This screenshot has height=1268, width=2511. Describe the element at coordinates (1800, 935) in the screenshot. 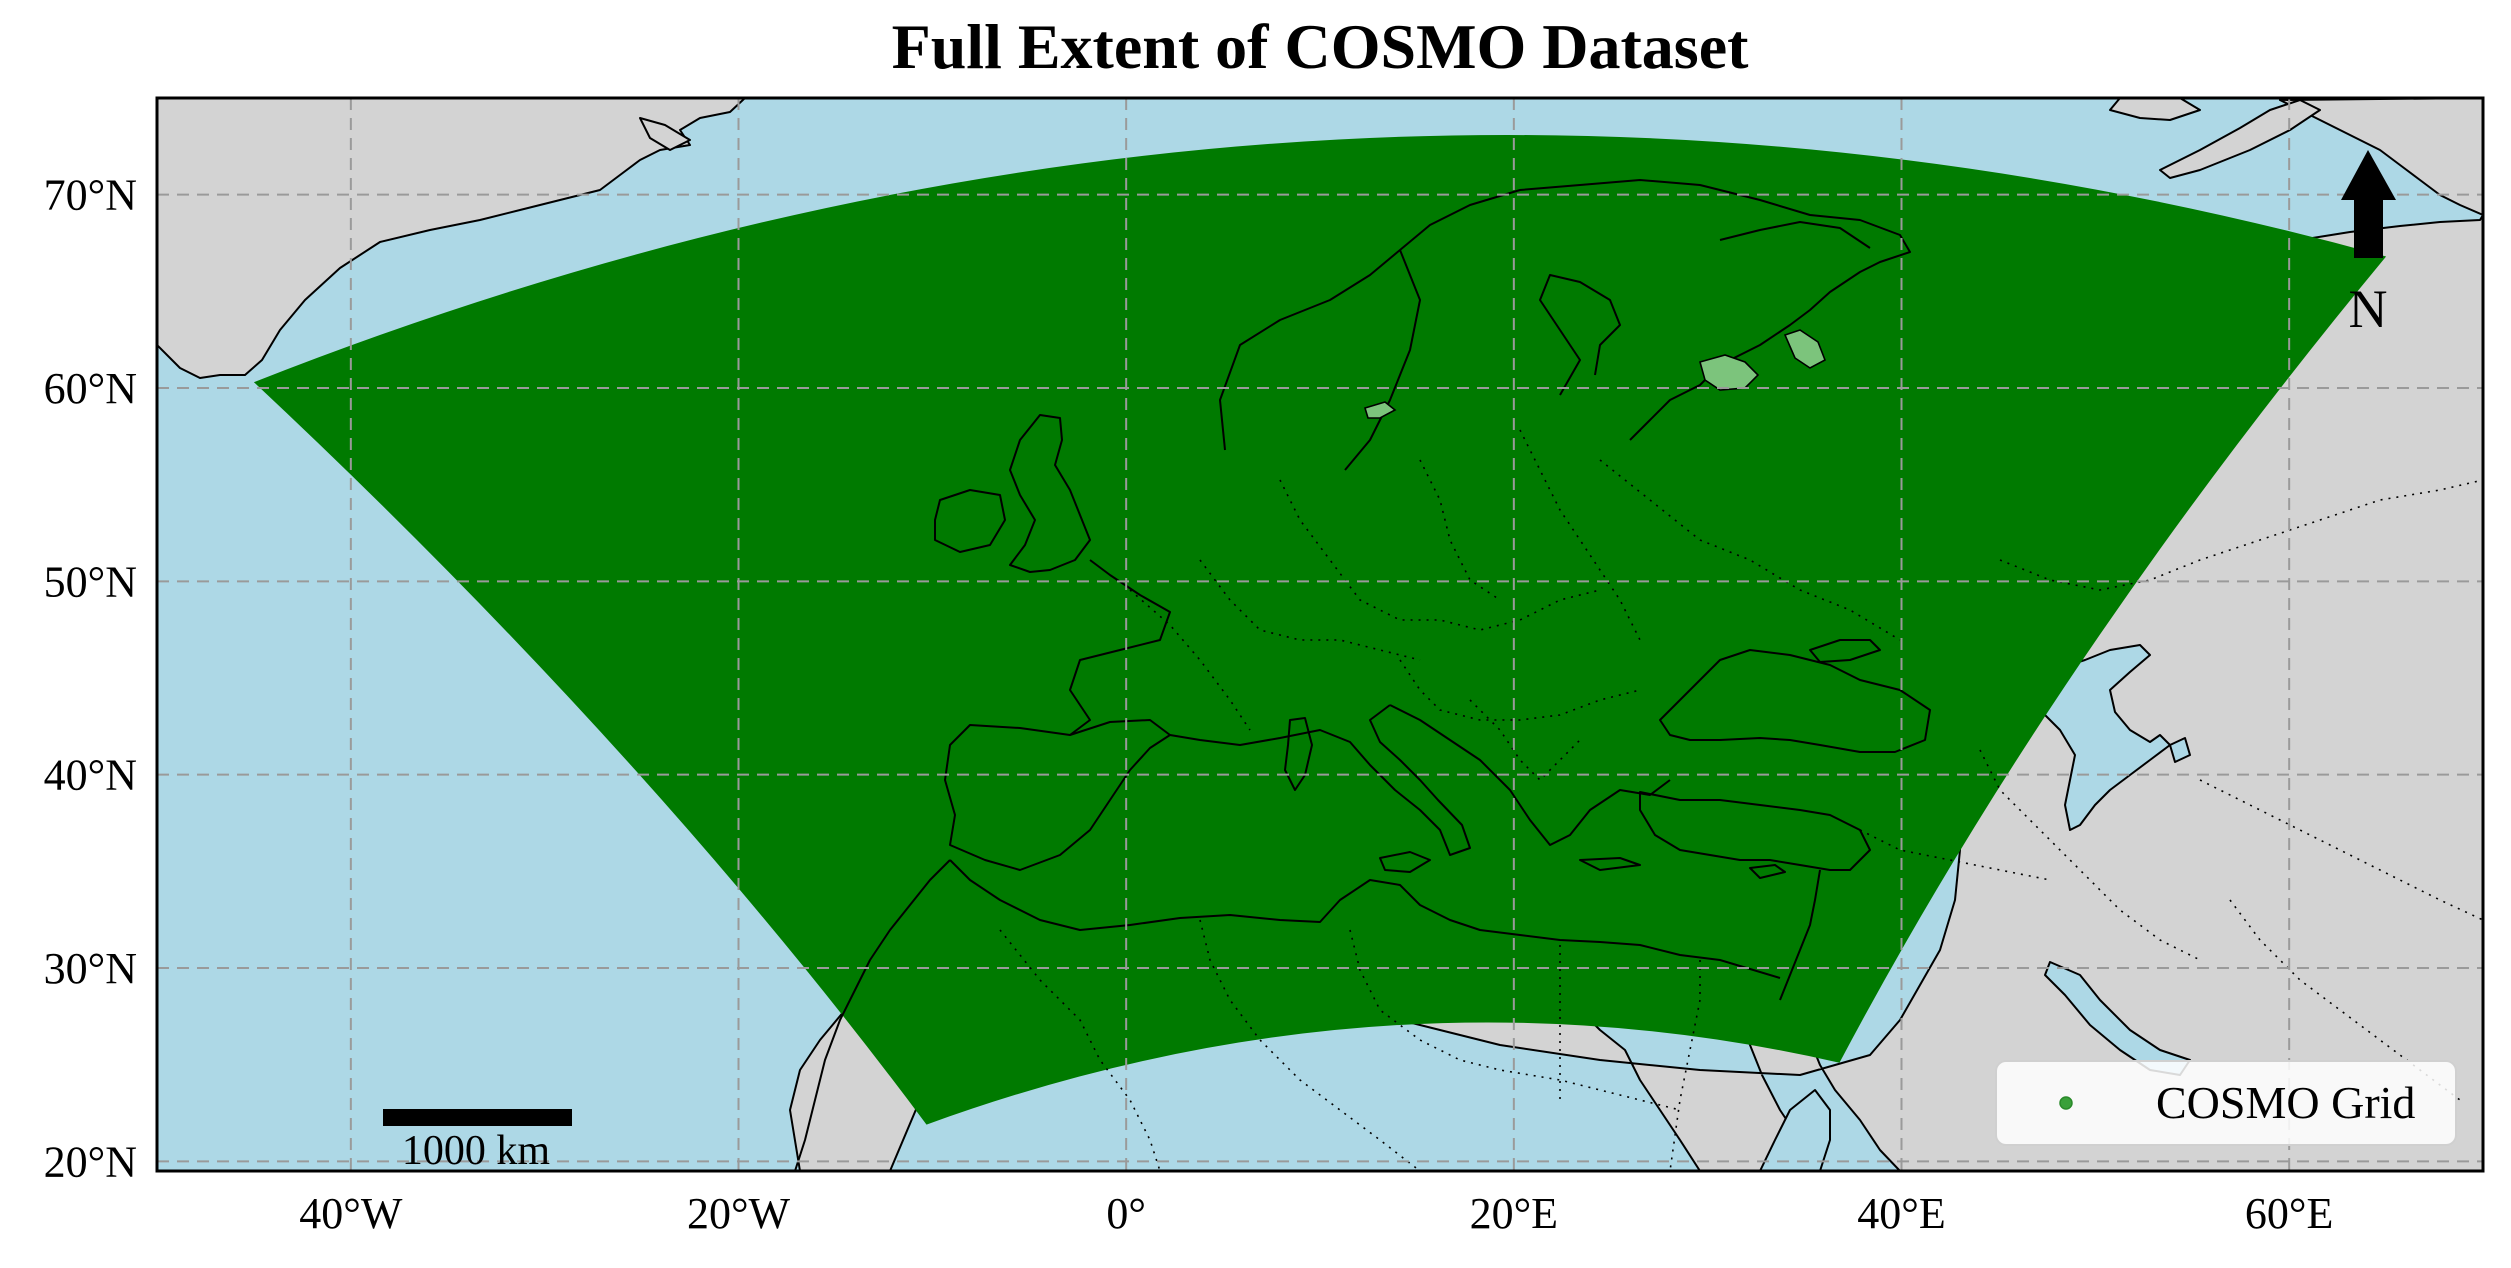

I see `levant-coastline` at that location.